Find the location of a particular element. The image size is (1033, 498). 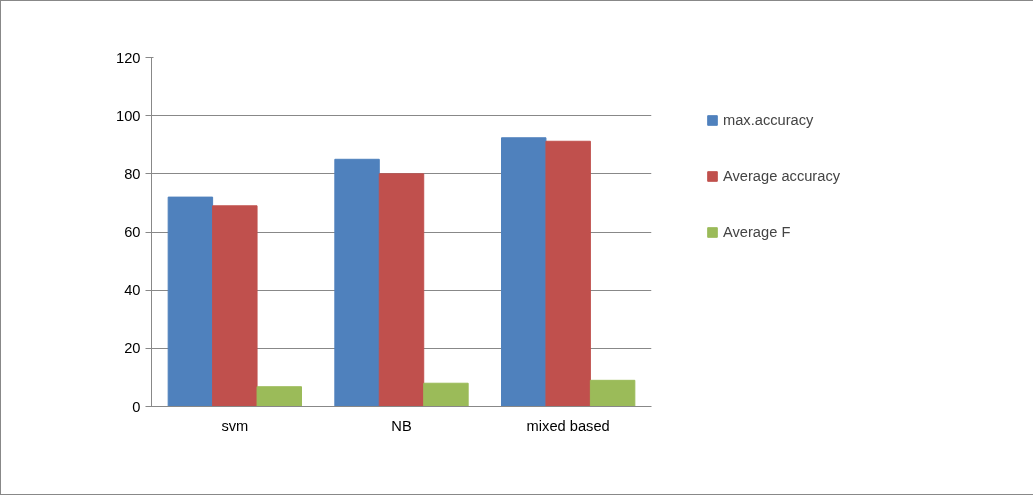

y-tick-label: 80 is located at coordinates (132, 173).